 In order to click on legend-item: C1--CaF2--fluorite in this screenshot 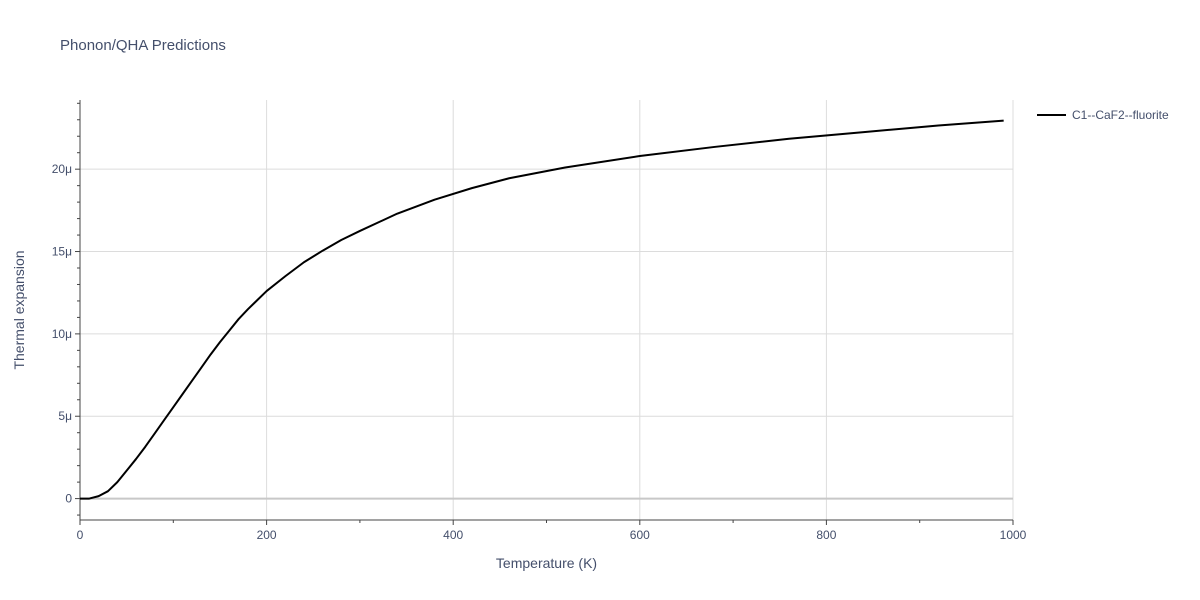, I will do `click(1103, 115)`.